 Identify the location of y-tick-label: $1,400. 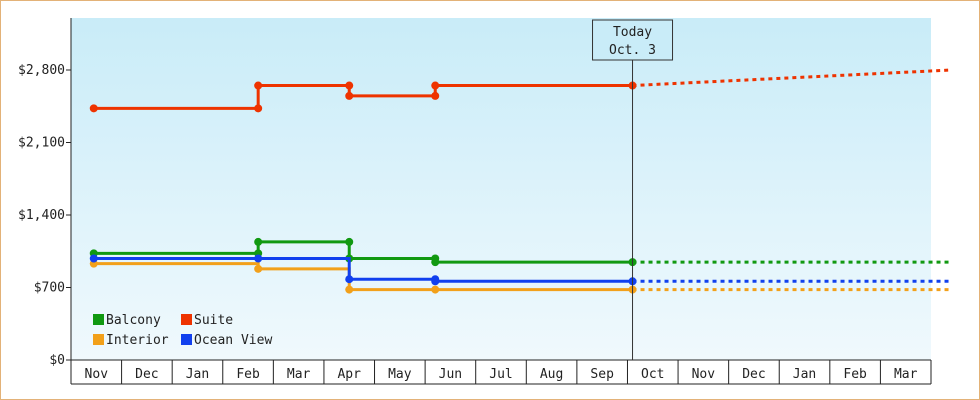
(41, 215).